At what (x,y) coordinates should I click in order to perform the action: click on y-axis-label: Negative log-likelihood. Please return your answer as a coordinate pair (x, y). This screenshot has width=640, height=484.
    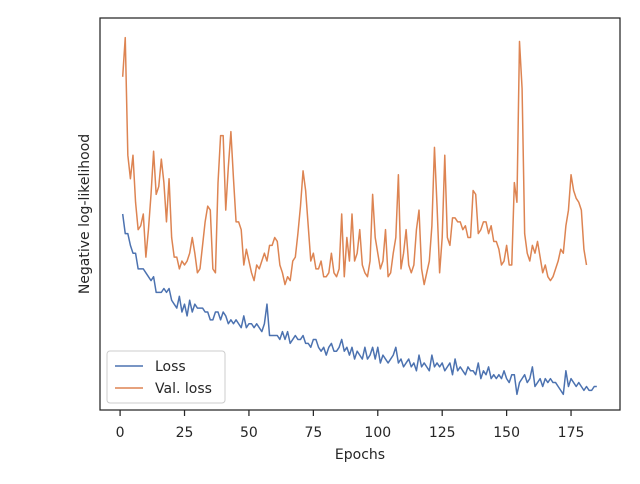
    Looking at the image, I should click on (85, 214).